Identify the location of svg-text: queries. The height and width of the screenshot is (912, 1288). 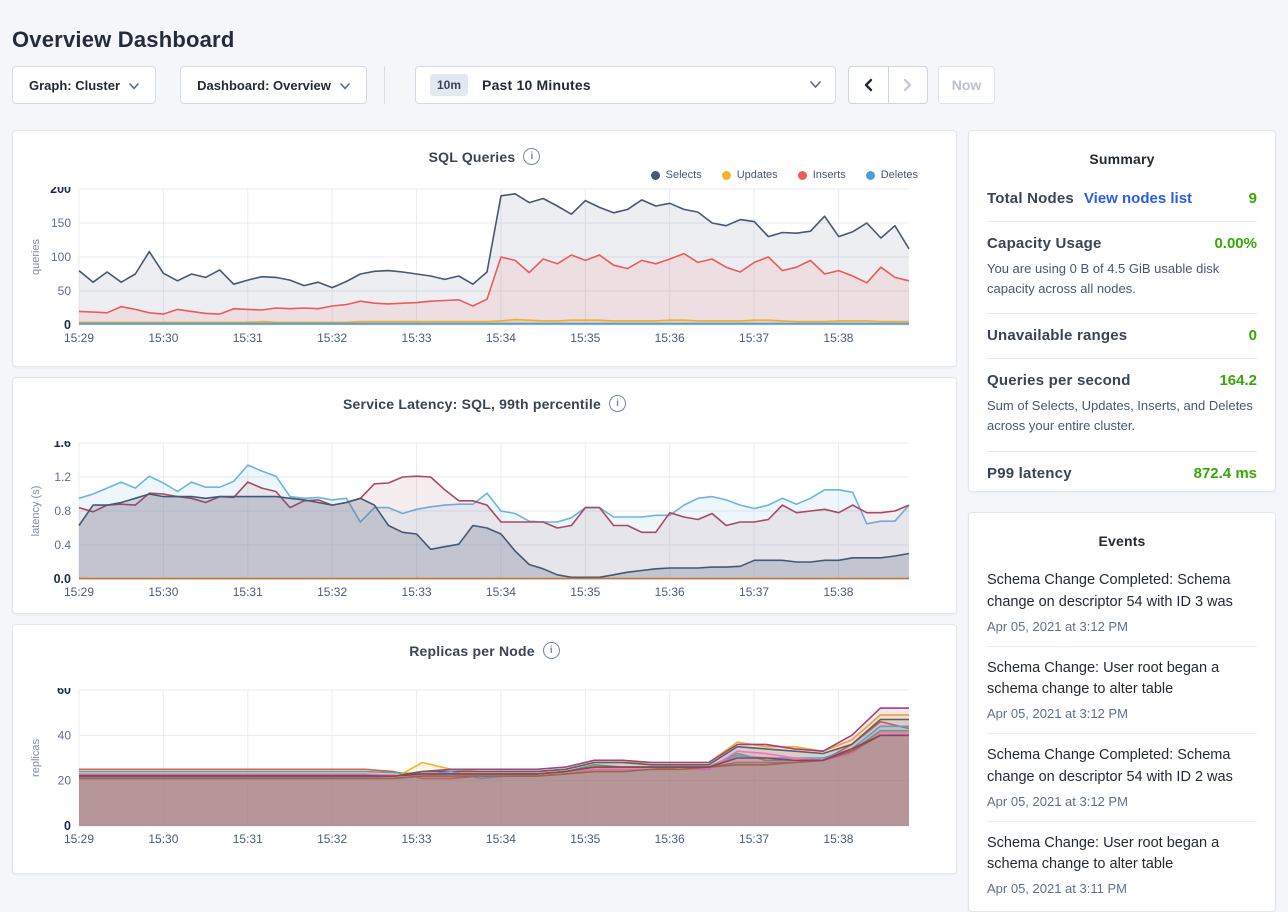
(36, 256).